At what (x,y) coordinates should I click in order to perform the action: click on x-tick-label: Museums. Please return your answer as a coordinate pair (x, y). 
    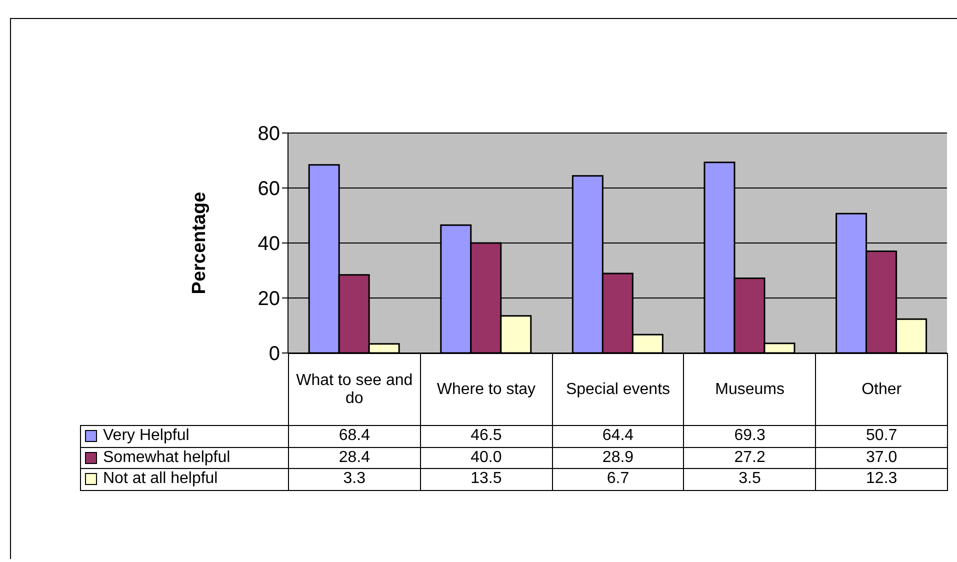
    Looking at the image, I should click on (749, 389).